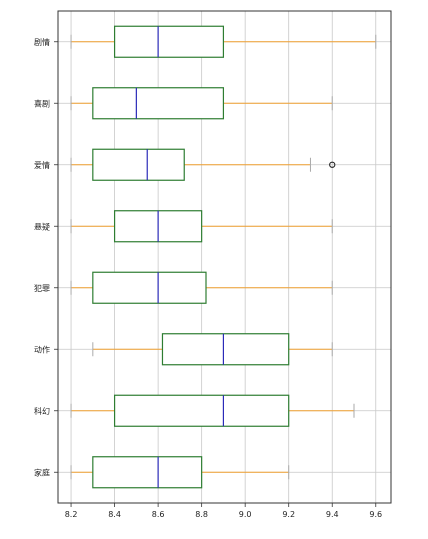 The width and height of the screenshot is (428, 539). What do you see at coordinates (223, 511) in the screenshot?
I see `x-axis: 8.2 8.4 8.6 8.8 9.0 9.2 9.4 9.6` at bounding box center [223, 511].